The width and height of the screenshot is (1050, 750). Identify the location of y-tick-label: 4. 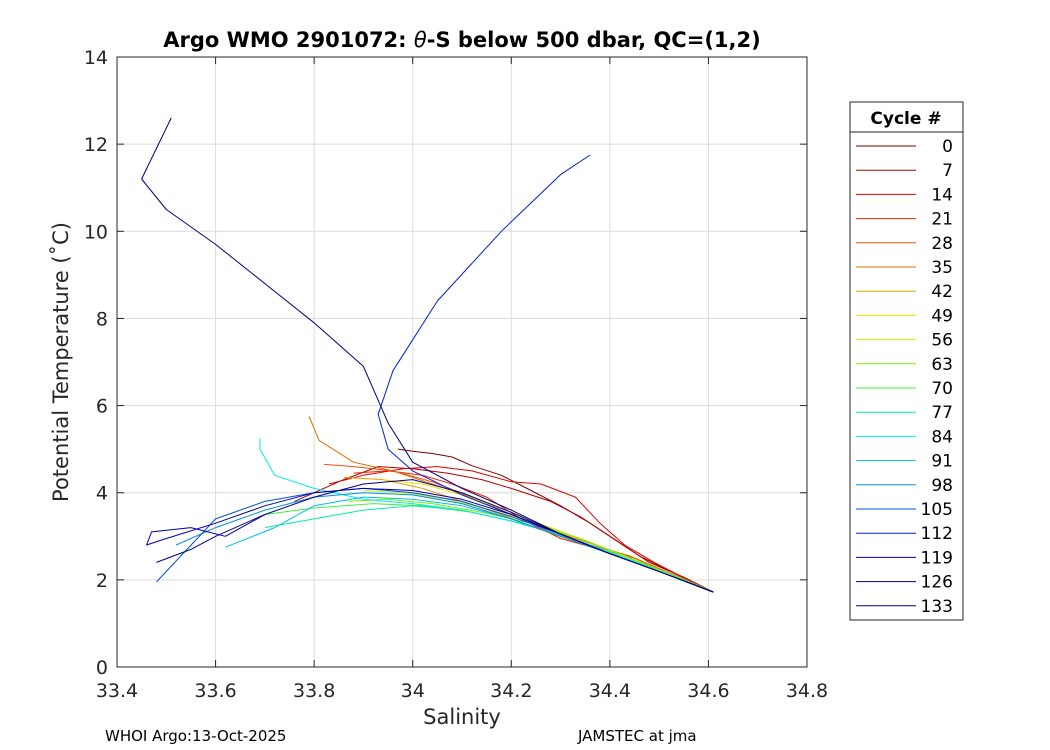
(102, 494).